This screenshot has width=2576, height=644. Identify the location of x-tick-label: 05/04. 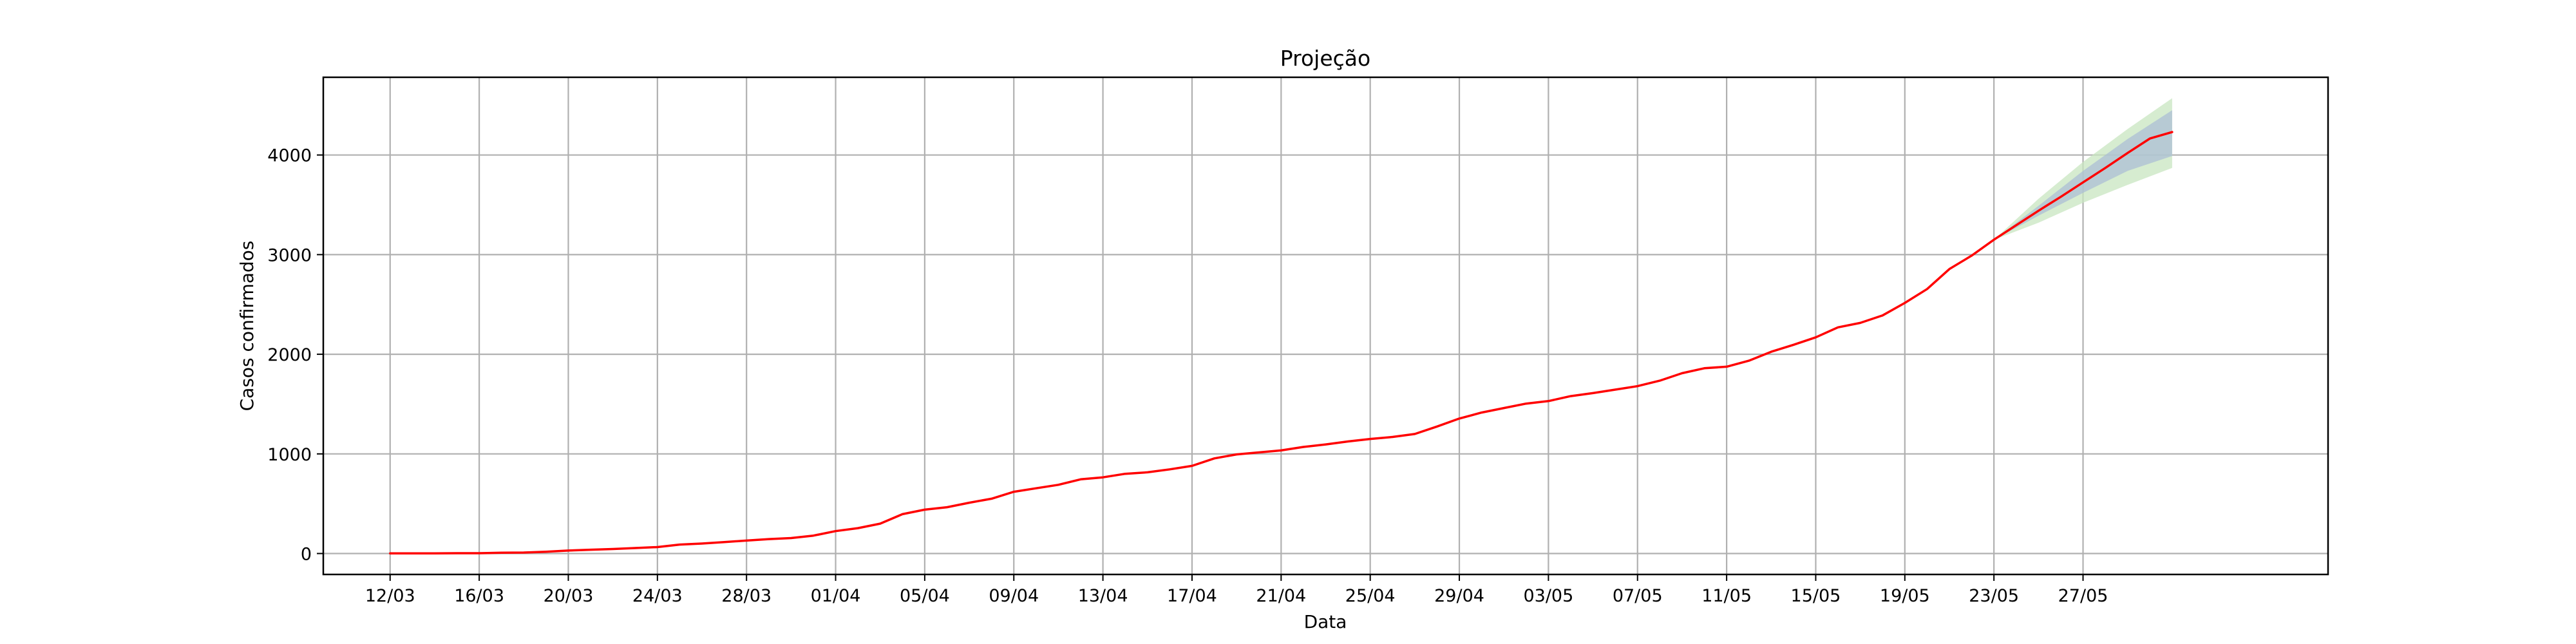
(925, 596).